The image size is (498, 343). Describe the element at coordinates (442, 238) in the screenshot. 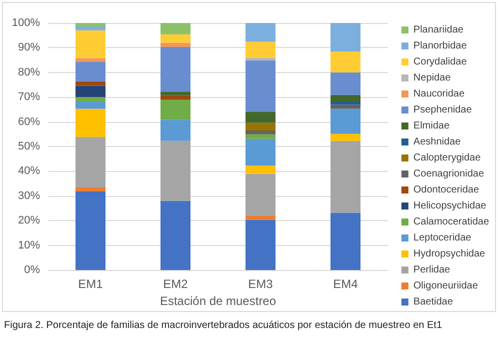

I see `legend-label: Leptoceridae` at that location.